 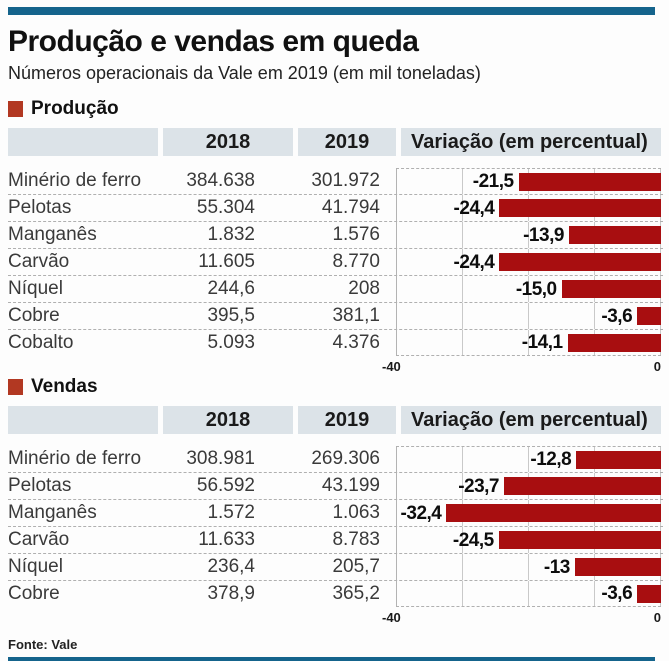 I want to click on red-square-bullet-icon, so click(x=15, y=387).